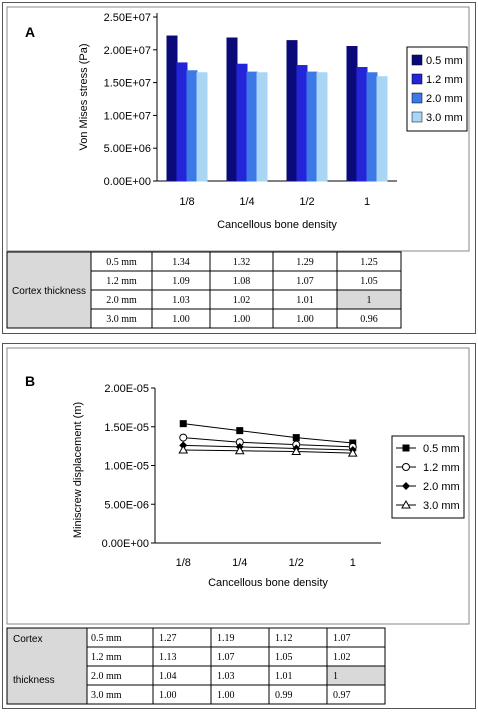 Image resolution: width=478 pixels, height=713 pixels. What do you see at coordinates (284, 695) in the screenshot?
I see `cell-value: 0.99` at bounding box center [284, 695].